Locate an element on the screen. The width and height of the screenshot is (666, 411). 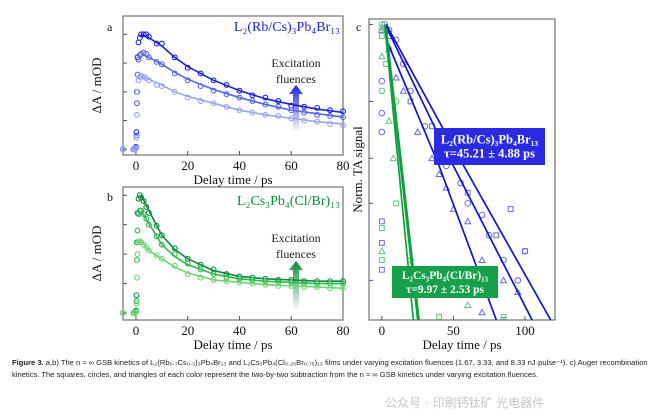
legend-tau: τ=45.21 ± 4.88 ps is located at coordinates (489, 154).